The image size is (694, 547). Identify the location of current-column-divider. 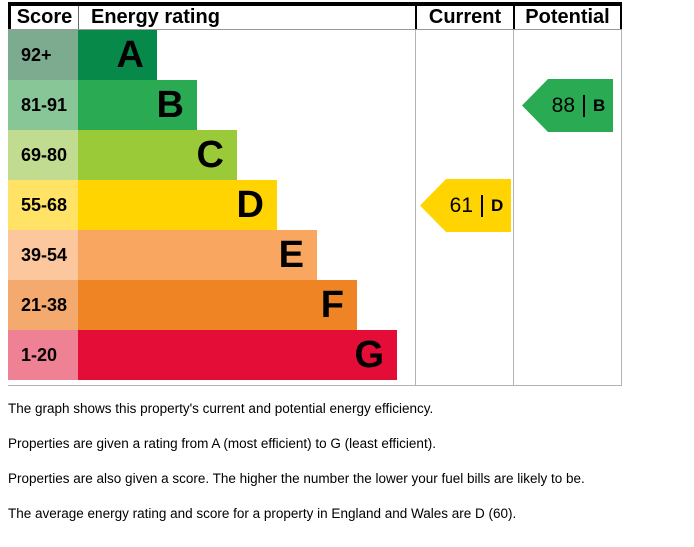
(415, 207).